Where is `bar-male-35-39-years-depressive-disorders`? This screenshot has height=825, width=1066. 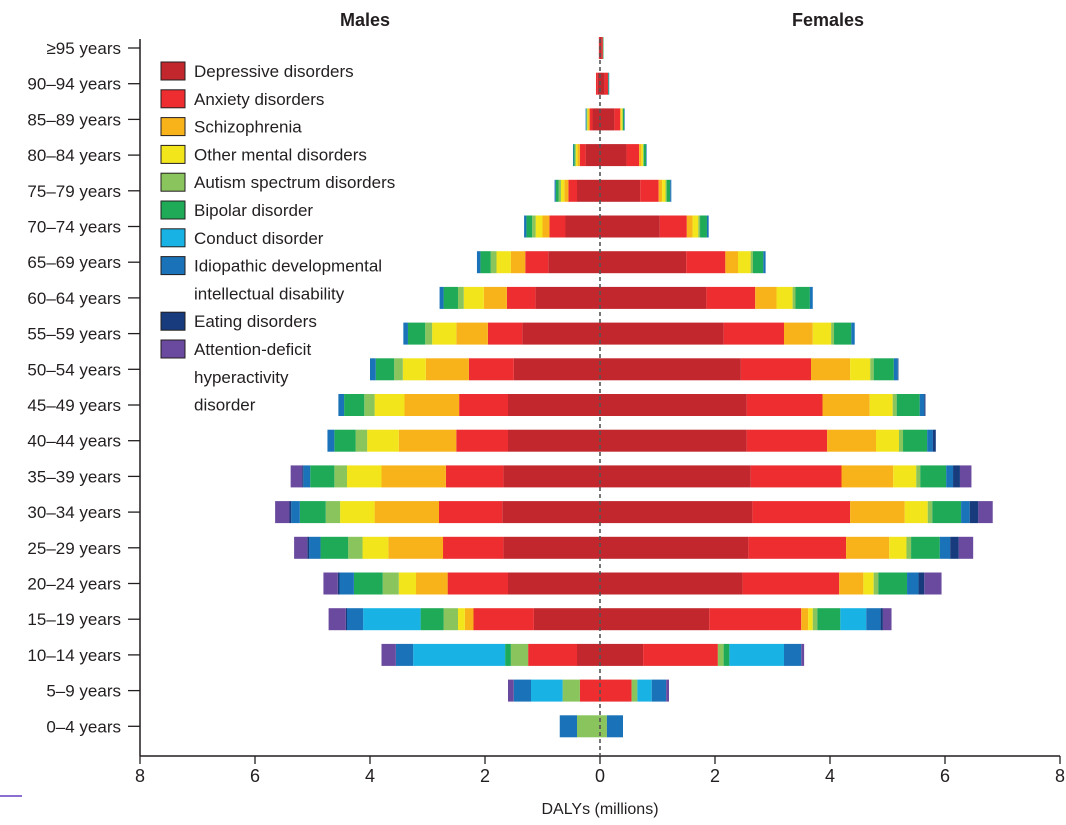
bar-male-35-39-years-depressive-disorders is located at coordinates (551, 476).